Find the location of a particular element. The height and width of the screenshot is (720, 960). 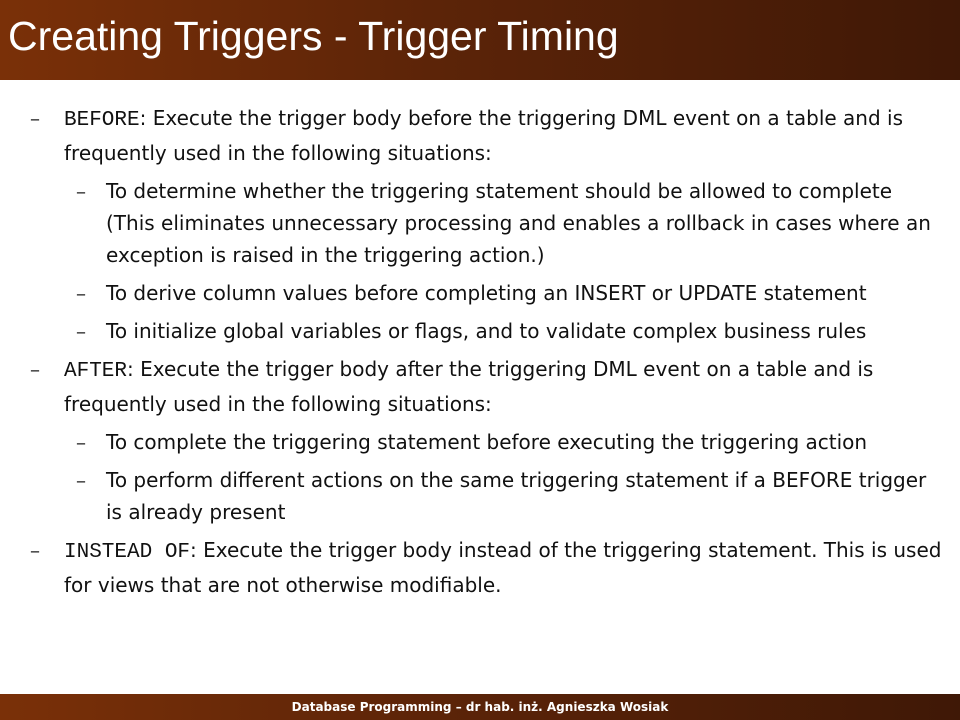

title-bar: Creating Triggers - Trigger Timing is located at coordinates (480, 40).